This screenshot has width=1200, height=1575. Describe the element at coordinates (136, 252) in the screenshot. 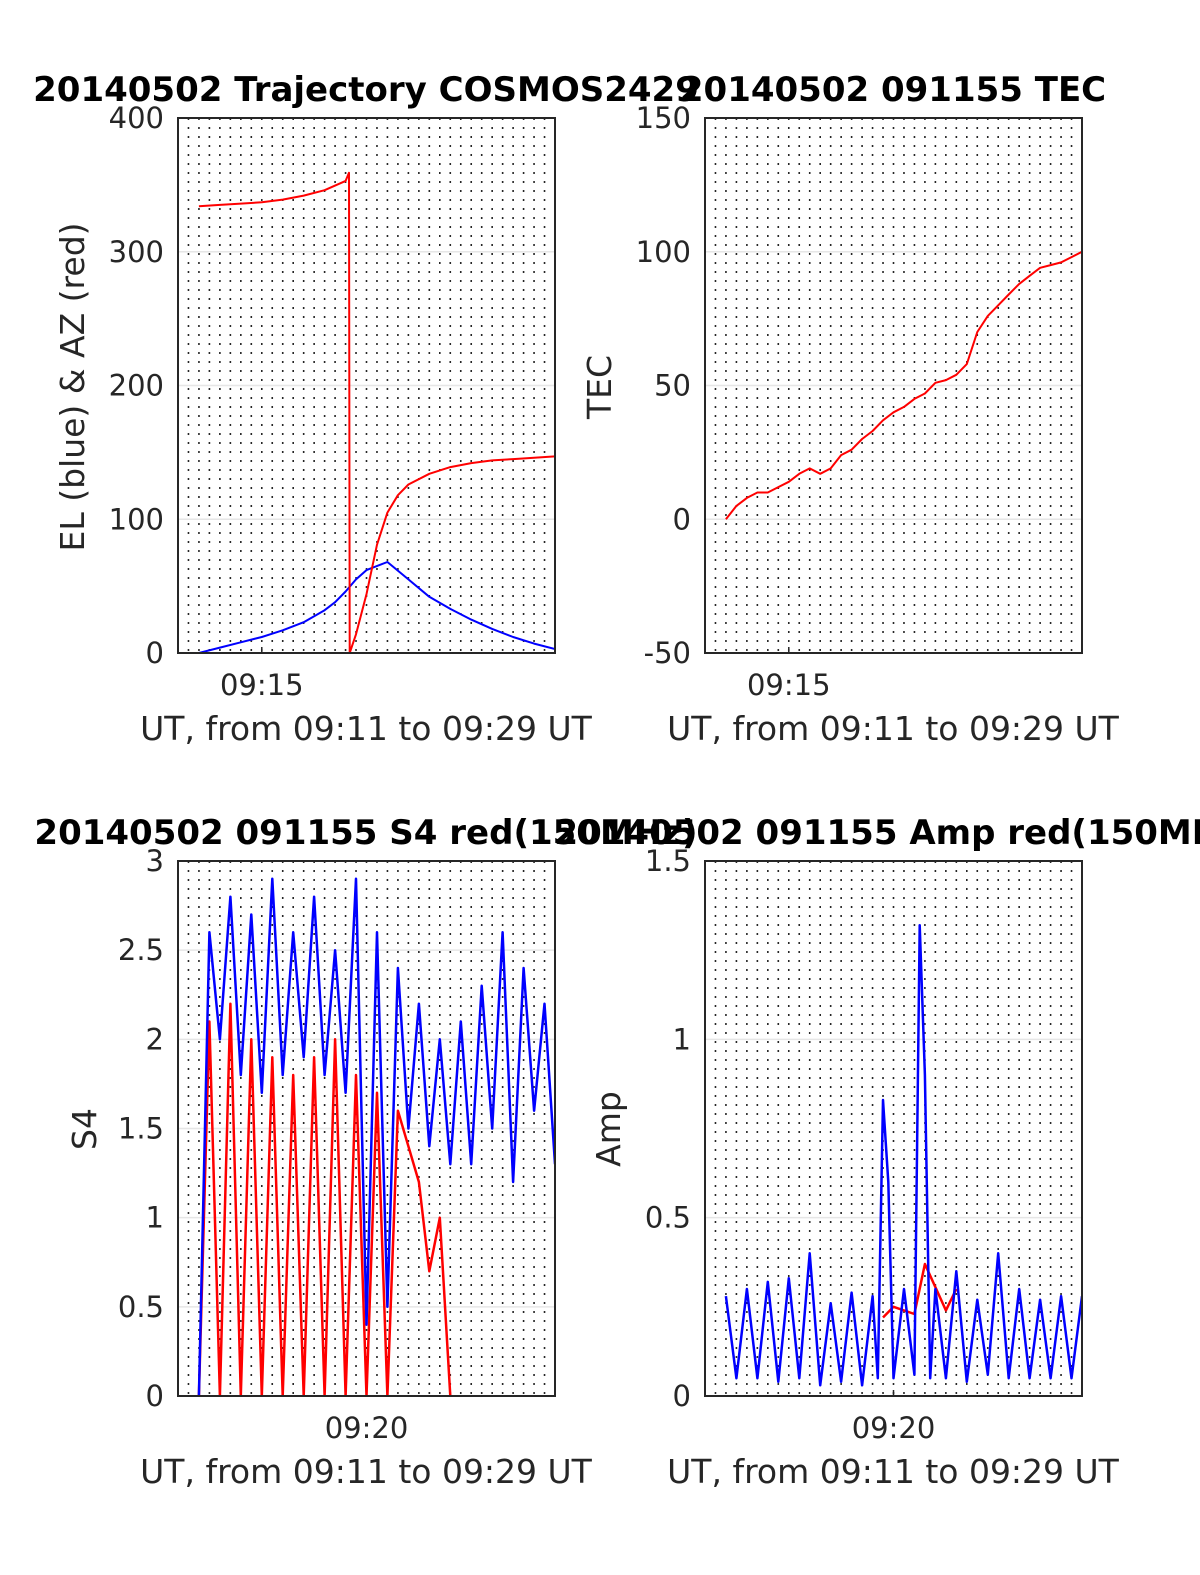

I see `y-tick-label: 300` at that location.